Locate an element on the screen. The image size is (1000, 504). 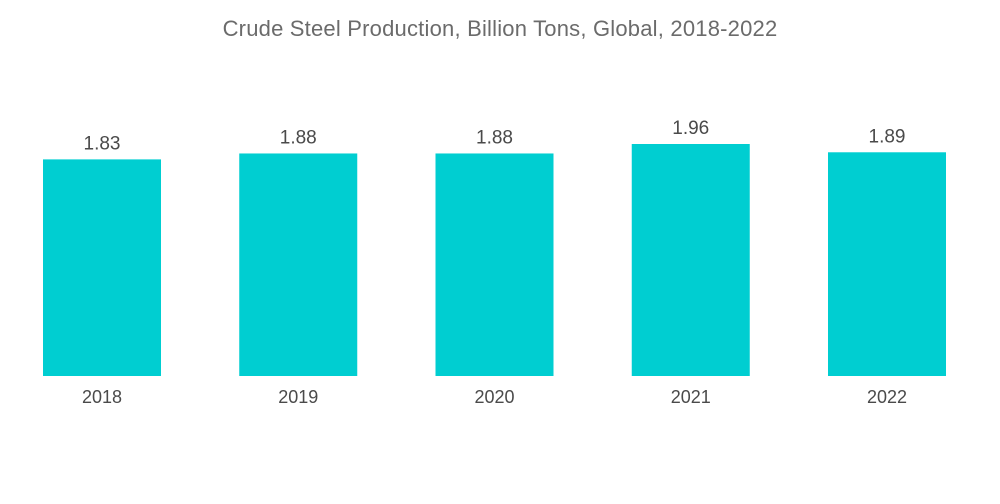
value-labels-layer: 1.83 1.88 1.88 1.96 1.89 is located at coordinates (495, 136).